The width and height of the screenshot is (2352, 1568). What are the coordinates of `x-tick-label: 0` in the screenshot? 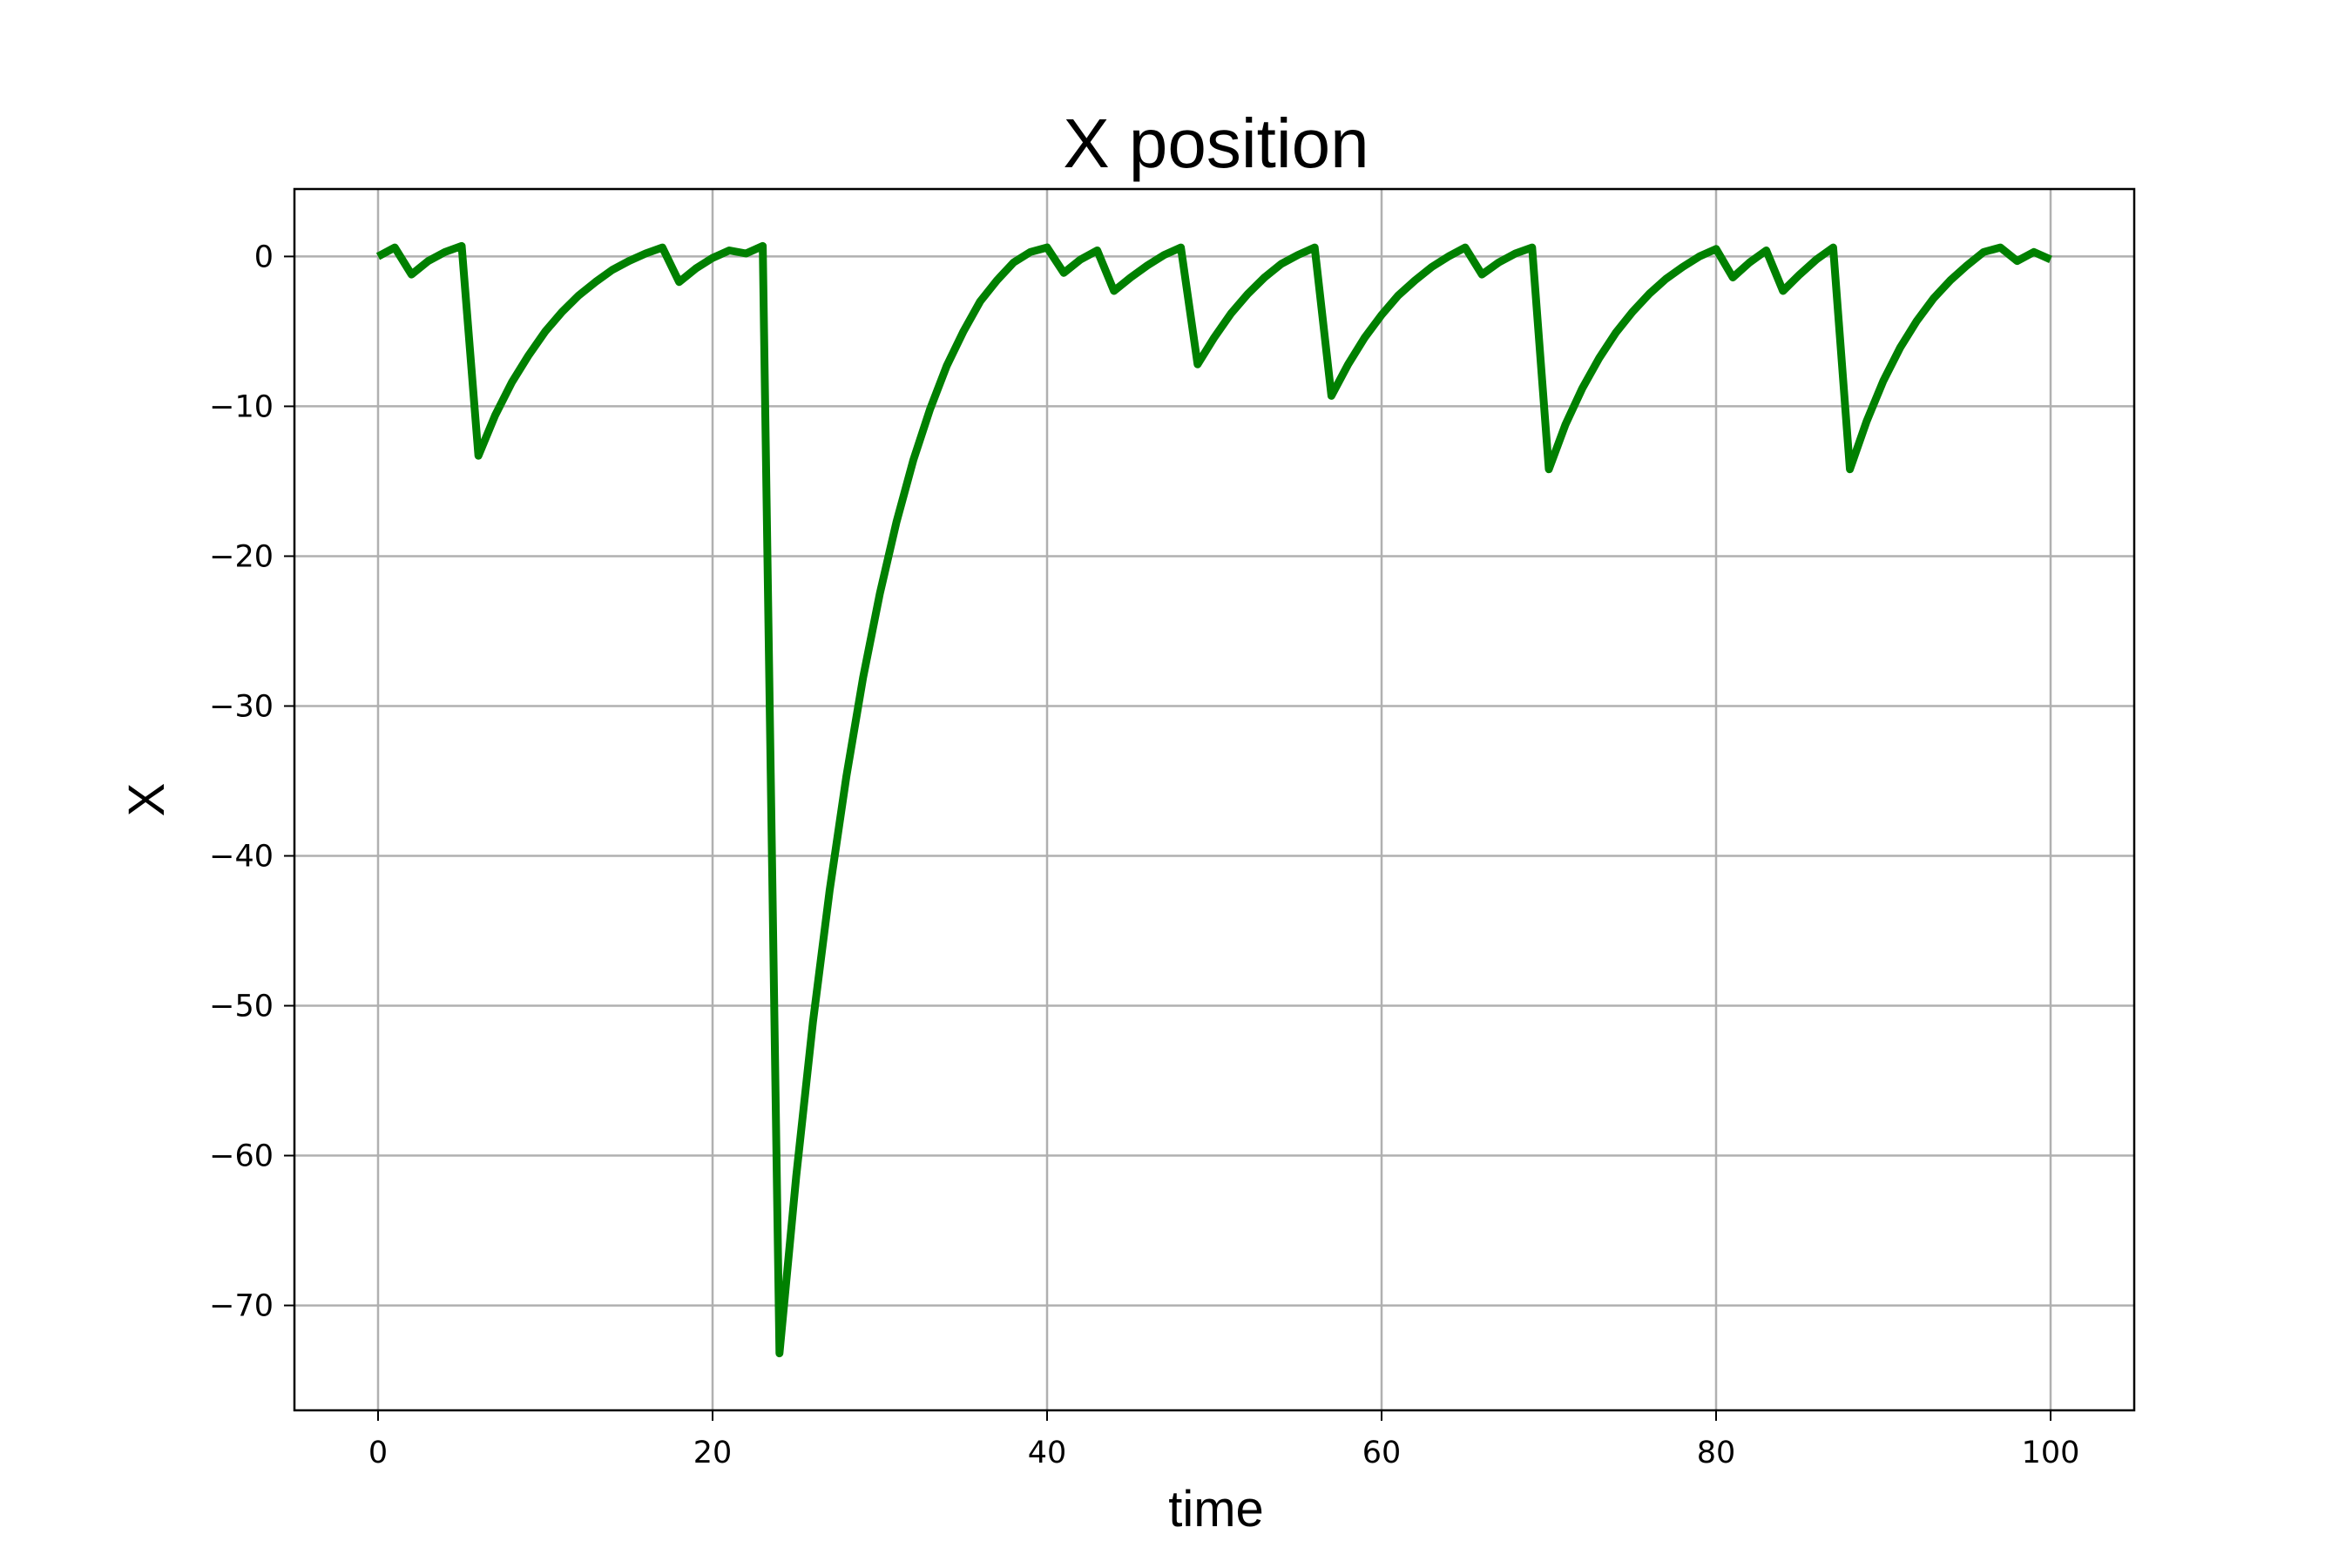 It's located at (378, 1453).